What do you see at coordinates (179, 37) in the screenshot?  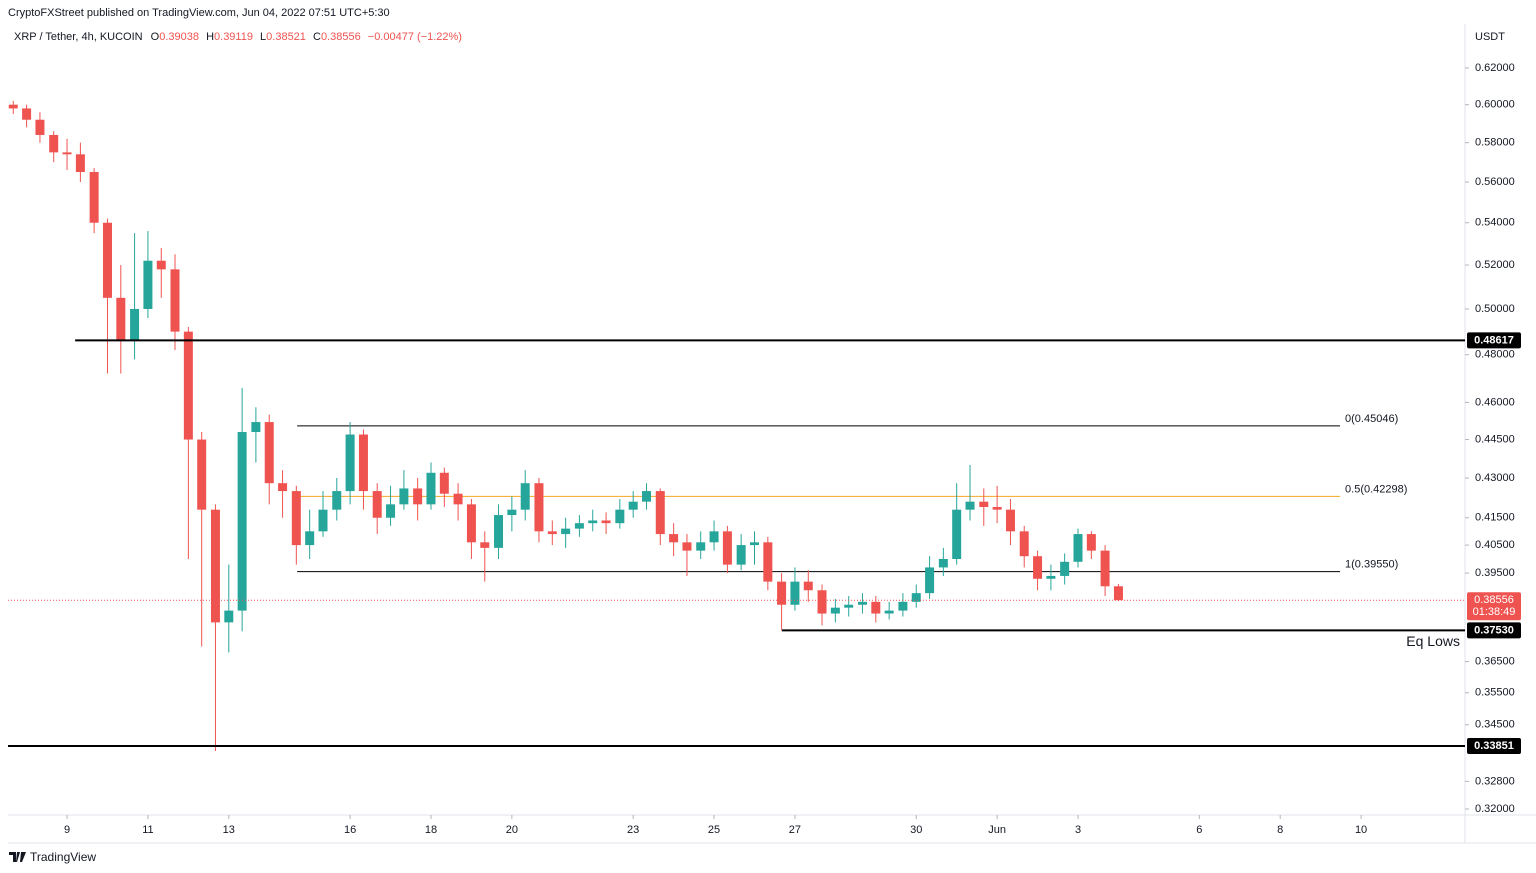 I see `open-value: 0.39038` at bounding box center [179, 37].